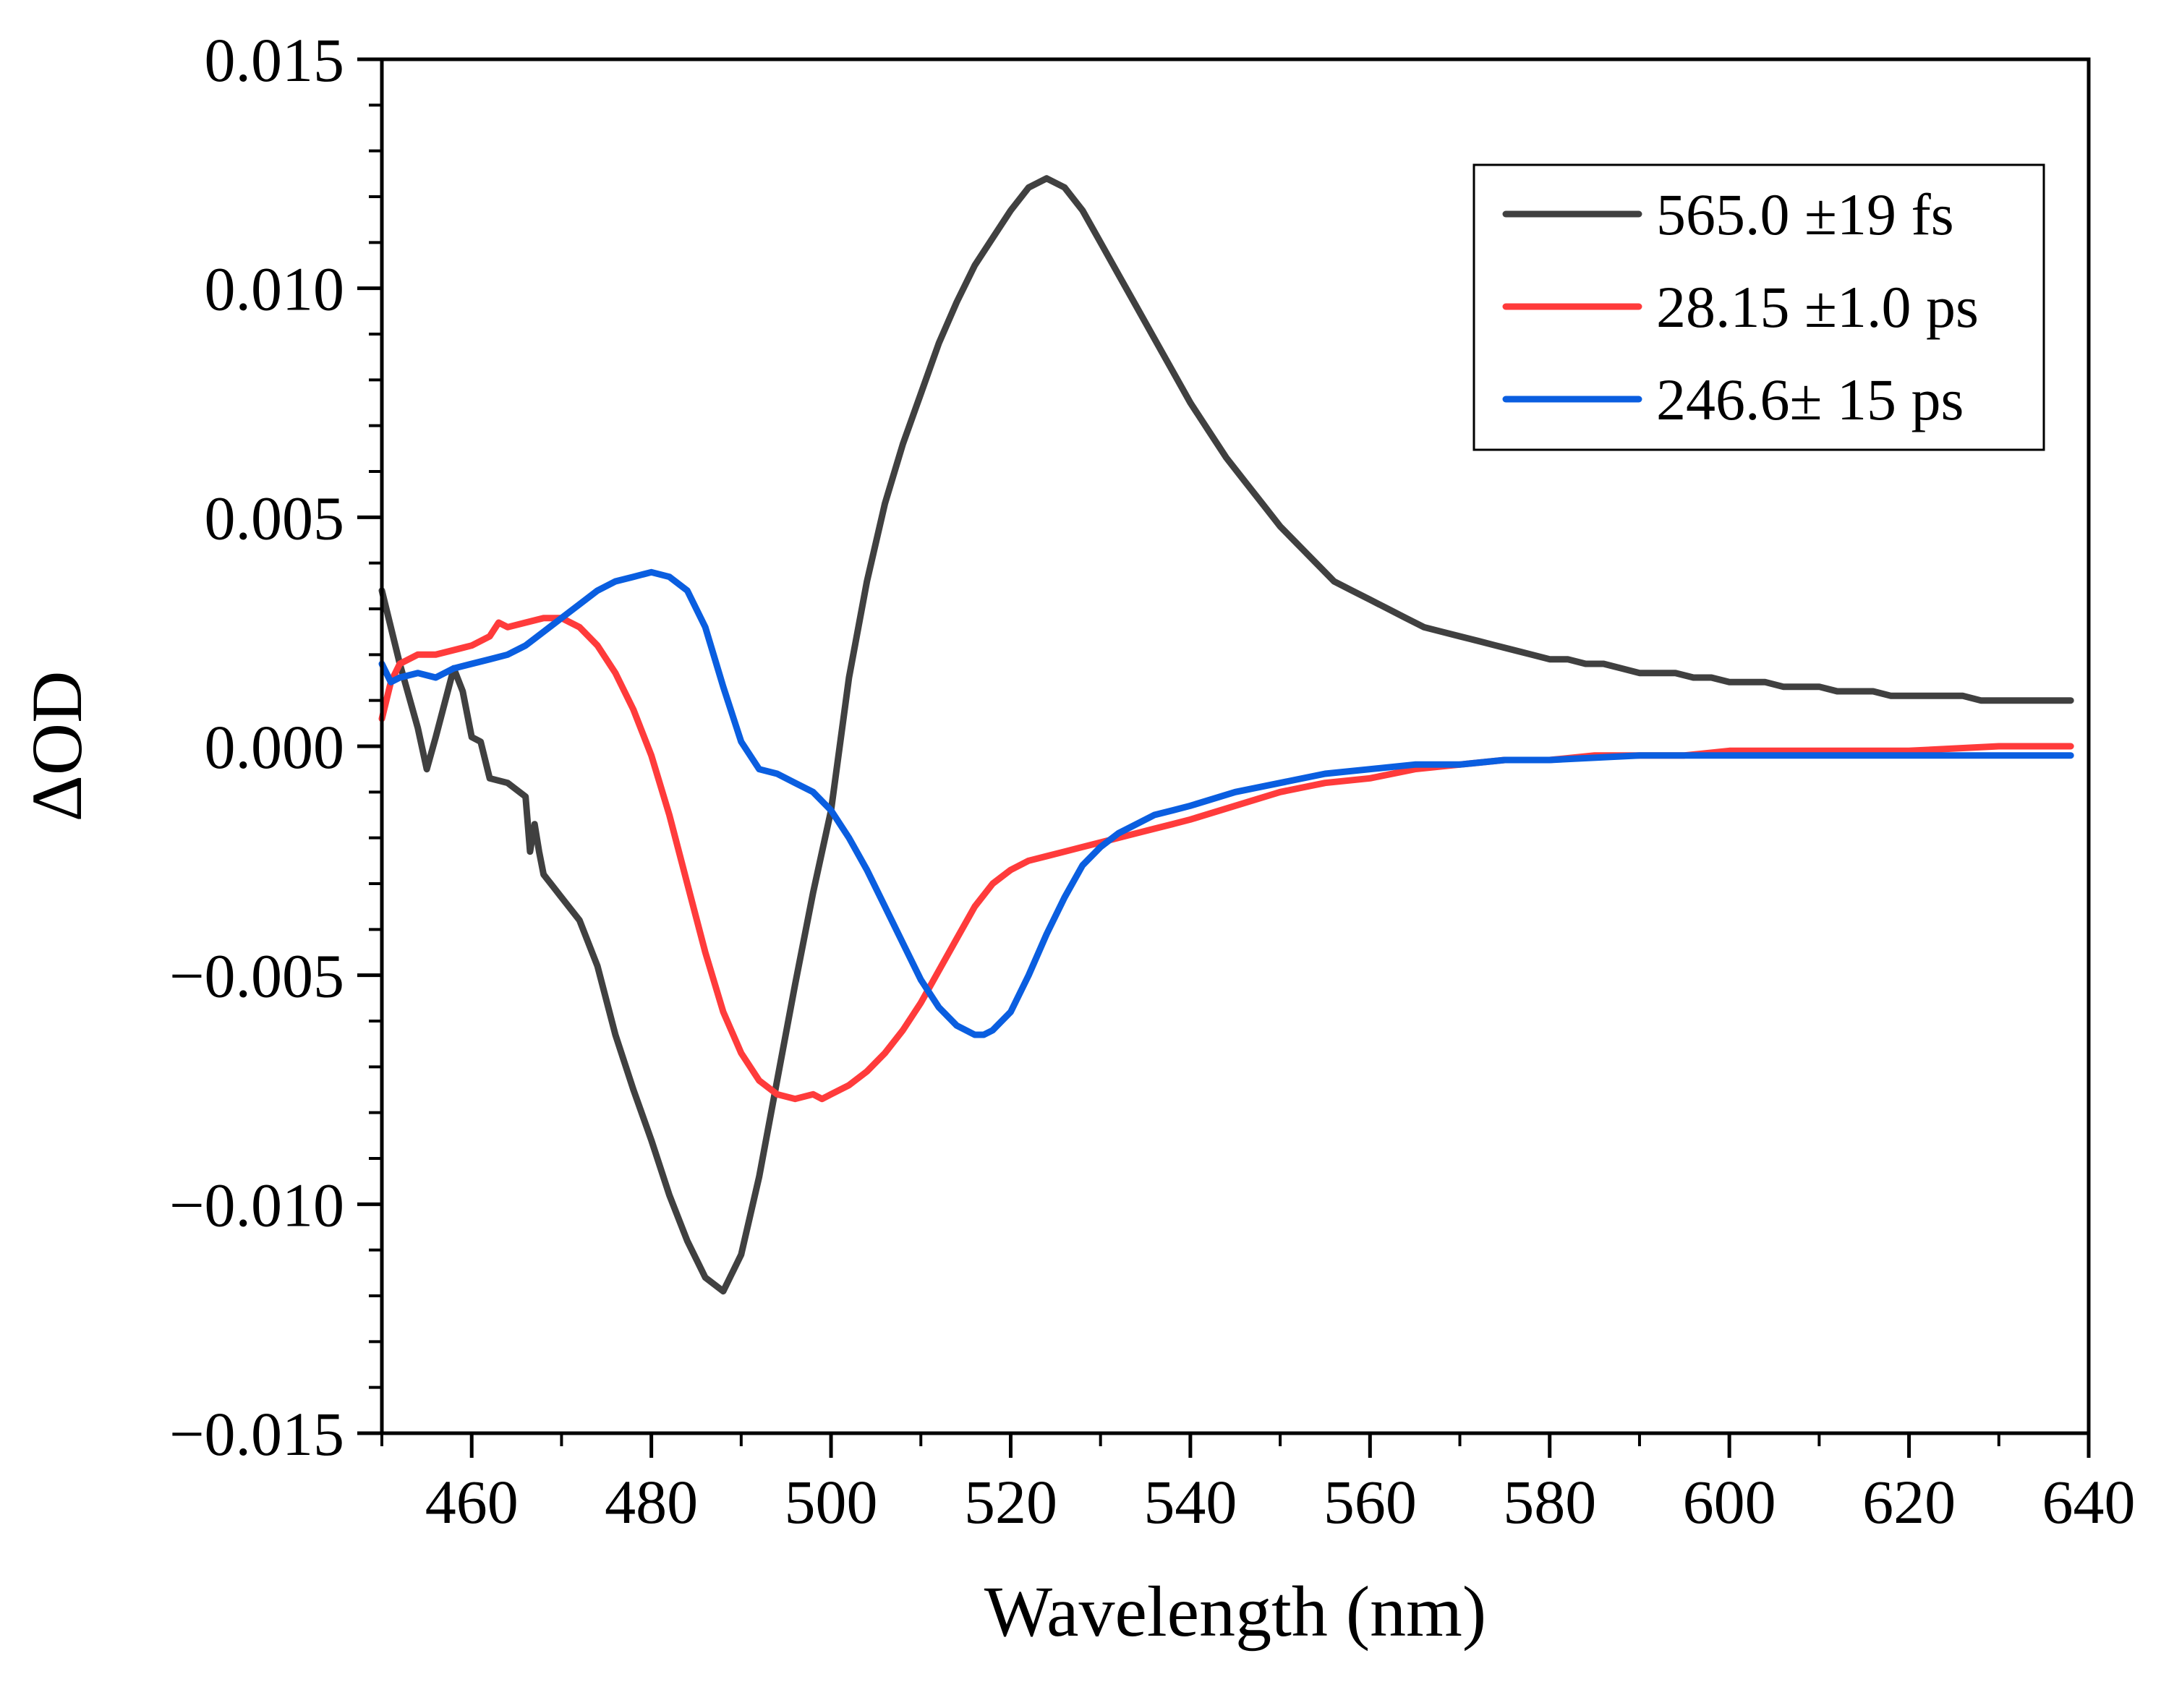 This screenshot has width=2161, height=1708. What do you see at coordinates (1730, 1502) in the screenshot?
I see `x-tick-label: 600` at bounding box center [1730, 1502].